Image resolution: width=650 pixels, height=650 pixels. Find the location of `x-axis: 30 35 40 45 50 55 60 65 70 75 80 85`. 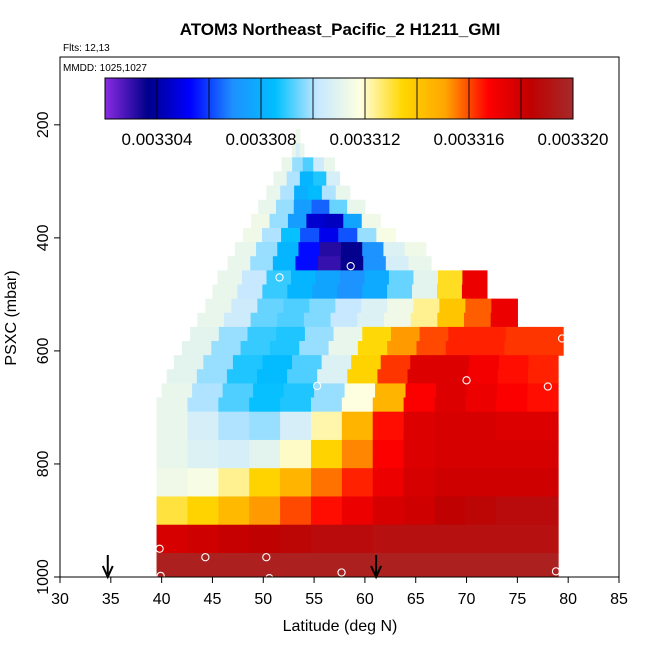

x-axis: 30 35 40 45 50 55 60 65 70 75 80 85 is located at coordinates (339, 592).